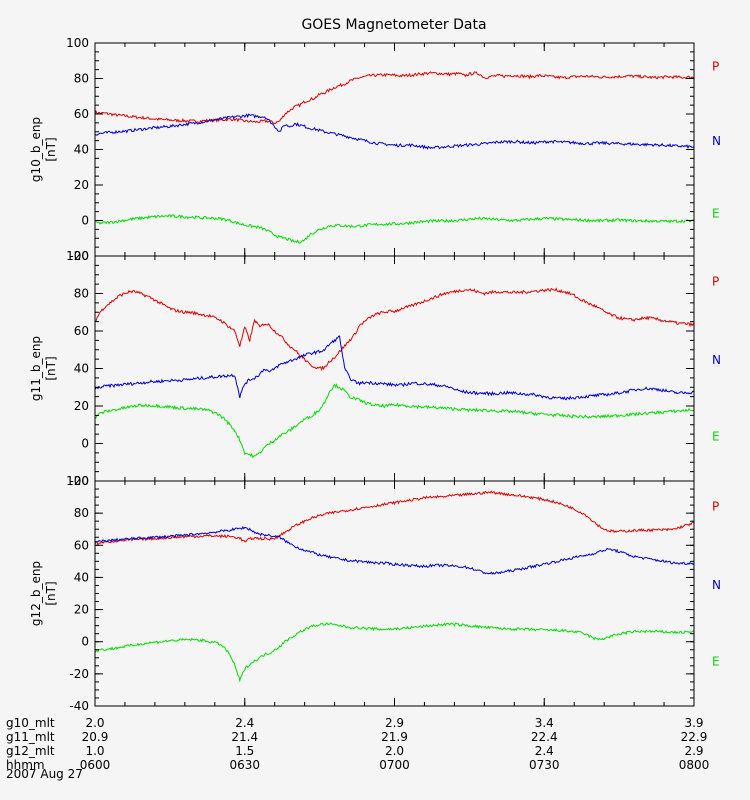 The image size is (750, 800). Describe the element at coordinates (51, 368) in the screenshot. I see `panel-2-yunit: [nT]` at that location.